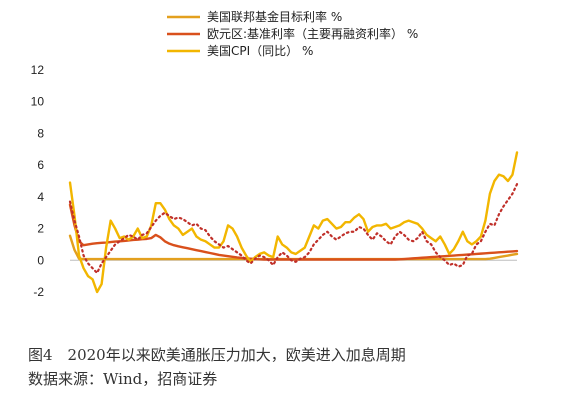  I want to click on figure-source: 数据来源：Wind，招商证券, so click(123, 379).